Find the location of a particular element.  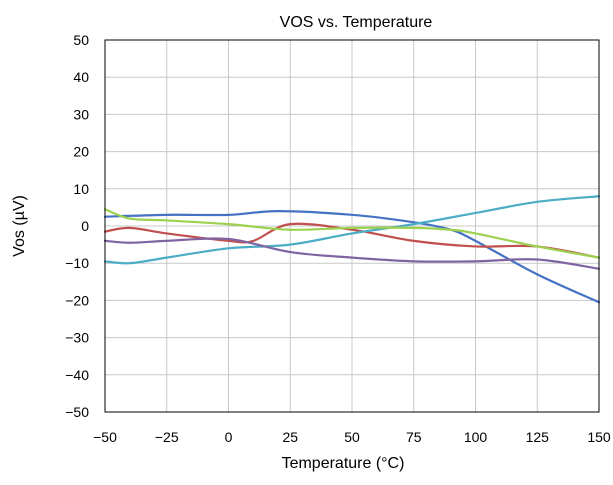

y-tick-label: −30 is located at coordinates (77, 338).